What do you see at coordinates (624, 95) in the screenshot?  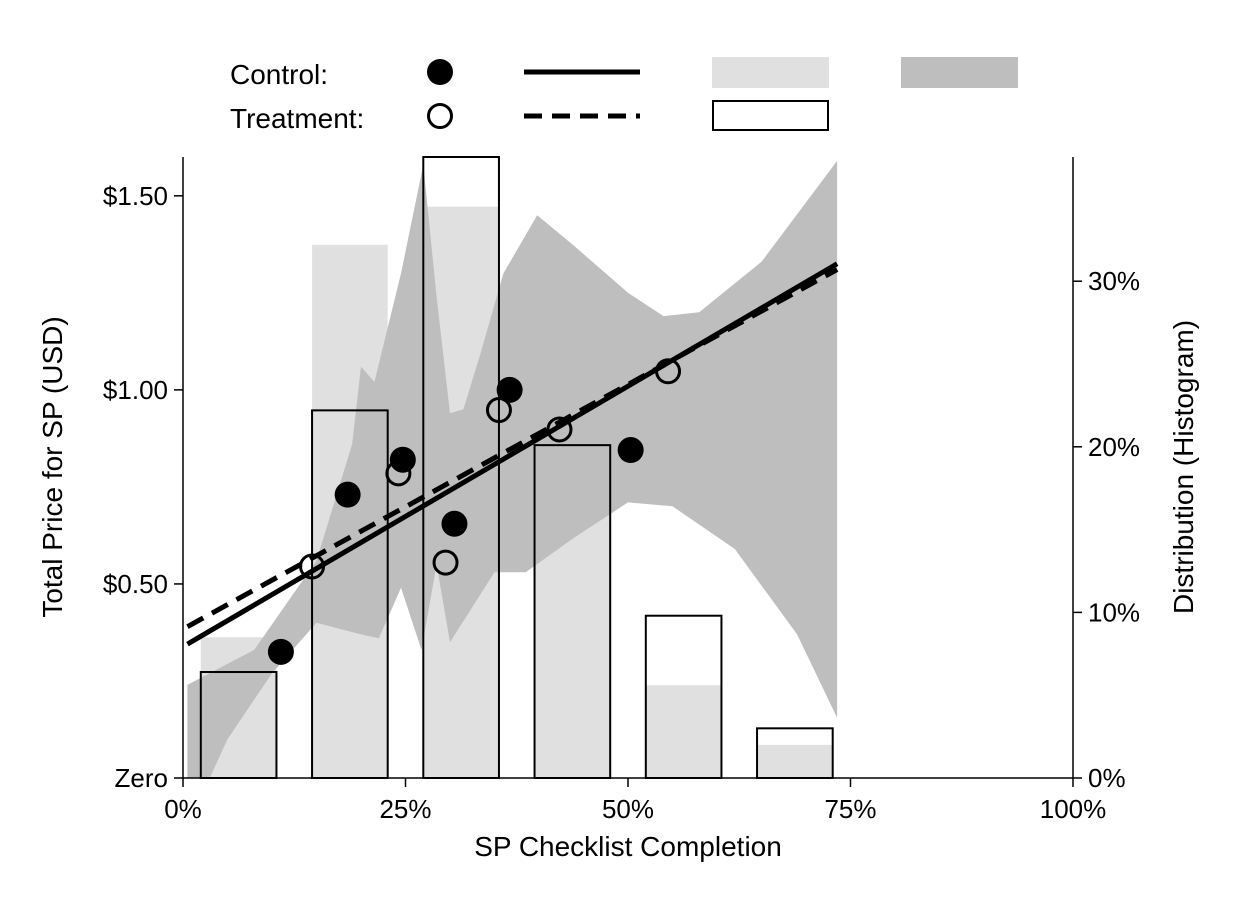 I see `legend: Control: Treatment:` at bounding box center [624, 95].